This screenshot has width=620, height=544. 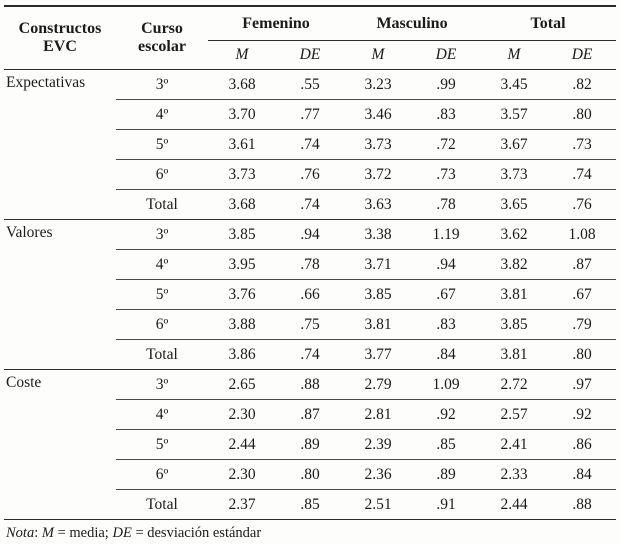 What do you see at coordinates (162, 294) in the screenshot?
I see `curso-cell: 5º` at bounding box center [162, 294].